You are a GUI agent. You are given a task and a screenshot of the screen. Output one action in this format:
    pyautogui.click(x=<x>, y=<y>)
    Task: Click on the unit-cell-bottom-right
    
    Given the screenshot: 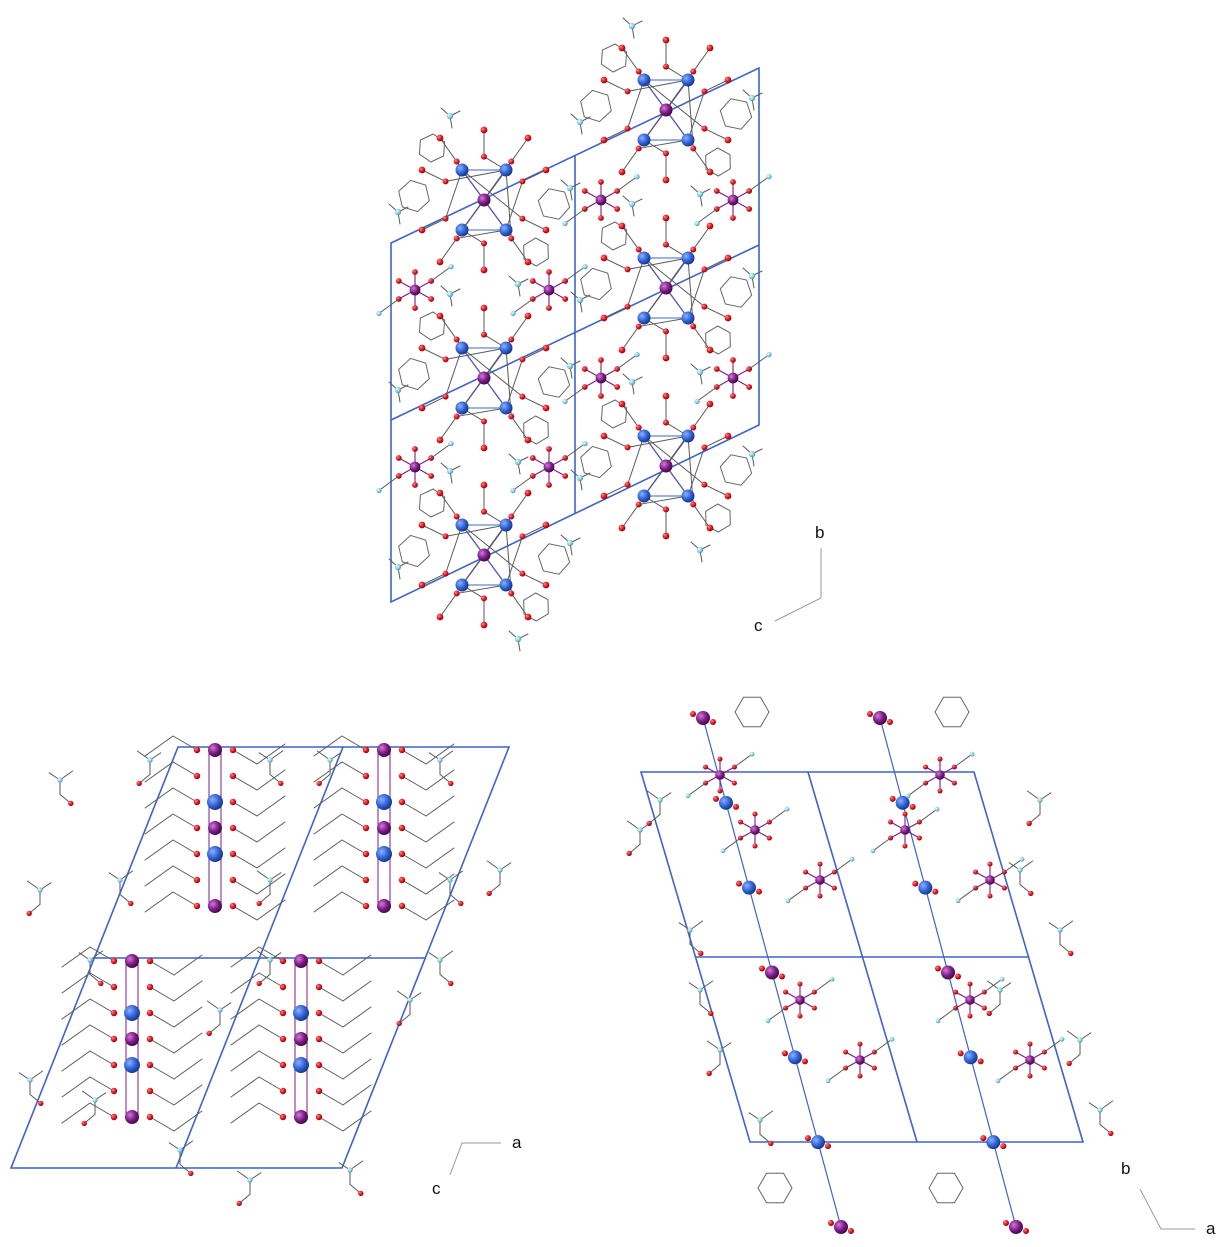 What is the action you would take?
    pyautogui.click(x=862, y=957)
    